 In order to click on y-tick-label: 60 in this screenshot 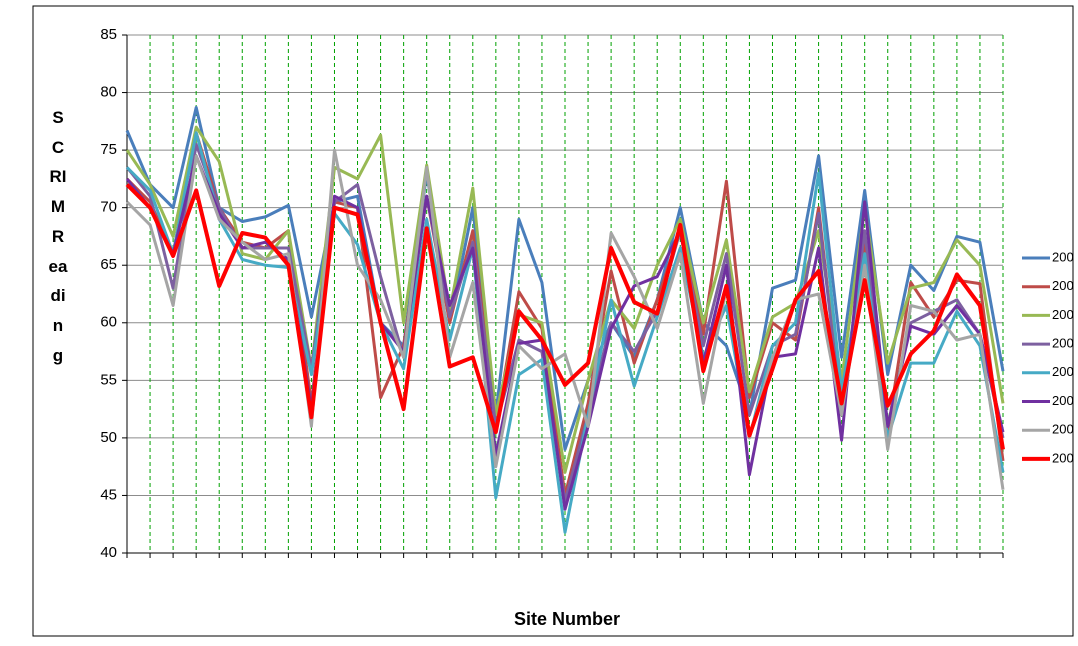, I will do `click(108, 322)`.